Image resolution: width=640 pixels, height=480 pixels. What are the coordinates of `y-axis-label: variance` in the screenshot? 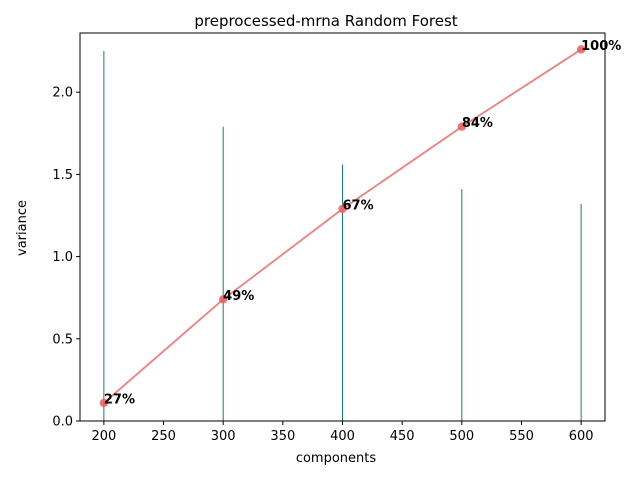 It's located at (22, 228).